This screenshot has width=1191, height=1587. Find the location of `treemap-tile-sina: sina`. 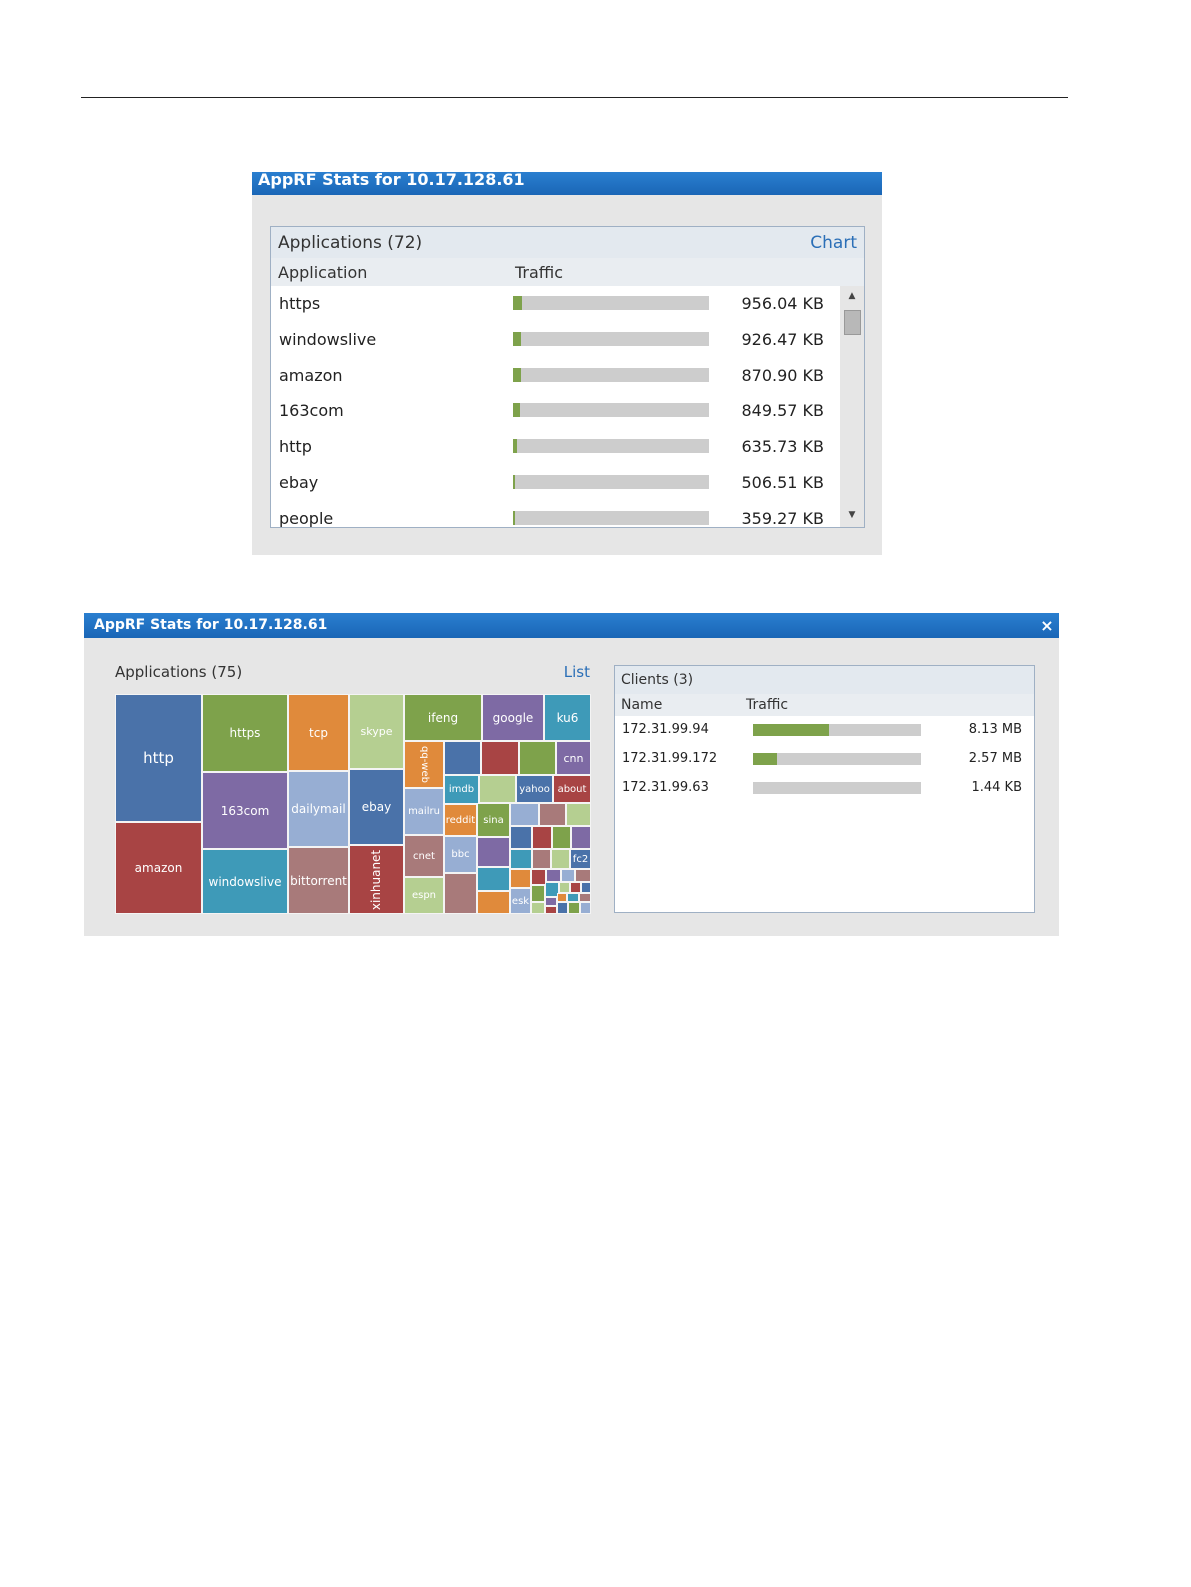

treemap-tile-sina: sina is located at coordinates (493, 820).